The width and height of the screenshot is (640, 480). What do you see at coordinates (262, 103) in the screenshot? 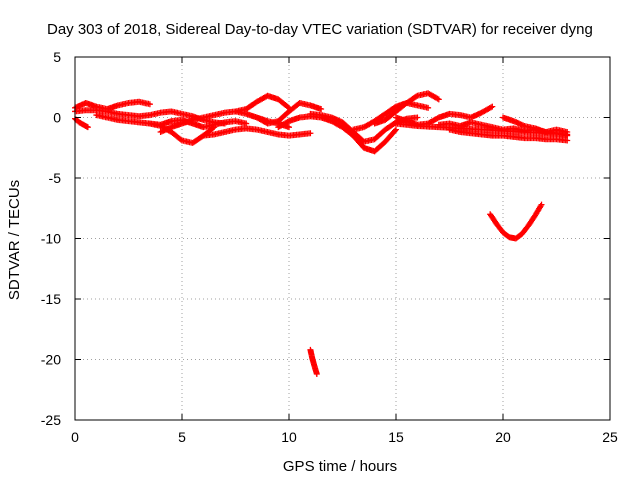
I see `data-series-arc8` at bounding box center [262, 103].